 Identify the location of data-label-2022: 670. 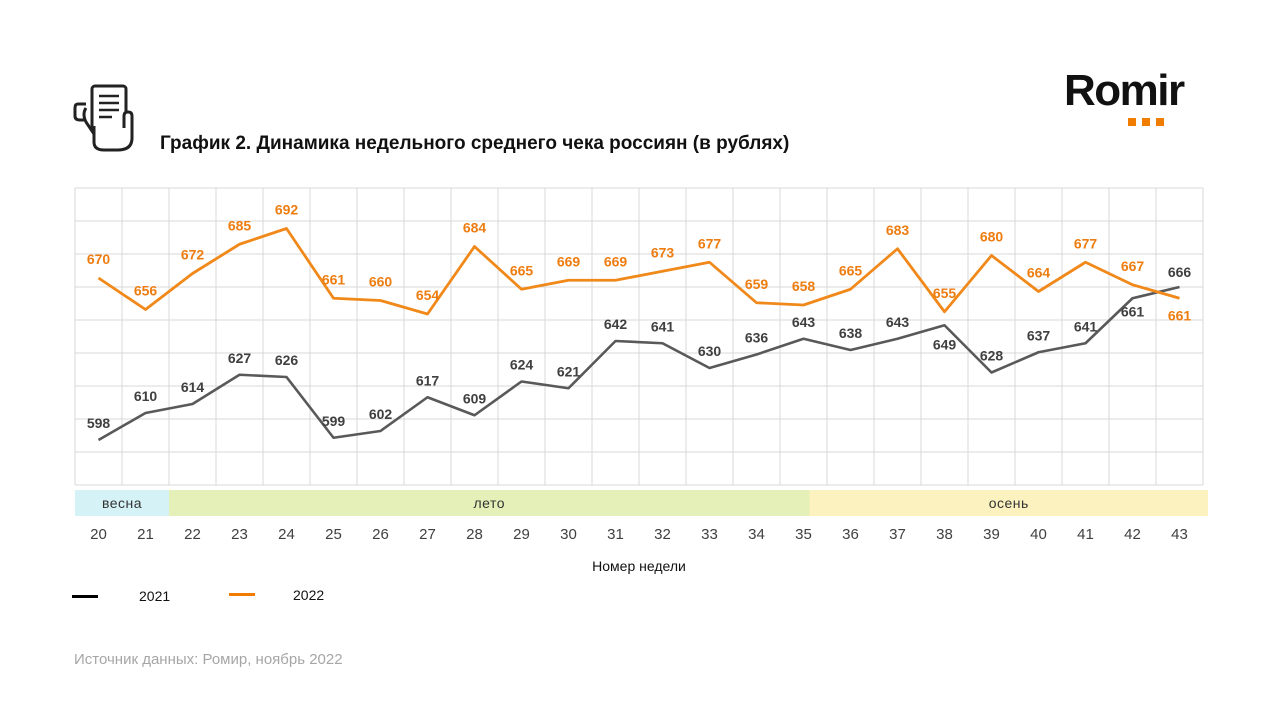
(99, 259).